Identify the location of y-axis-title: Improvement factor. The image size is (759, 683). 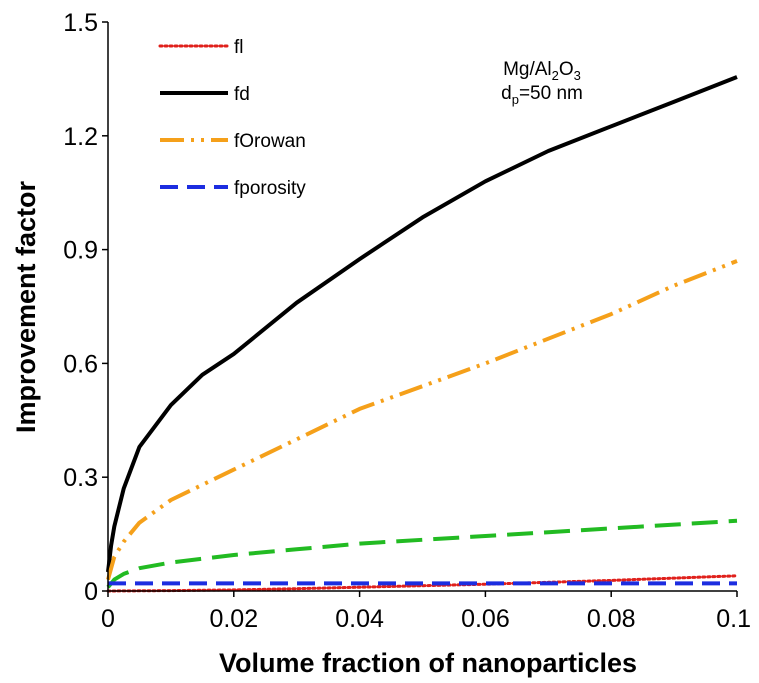
(26, 306).